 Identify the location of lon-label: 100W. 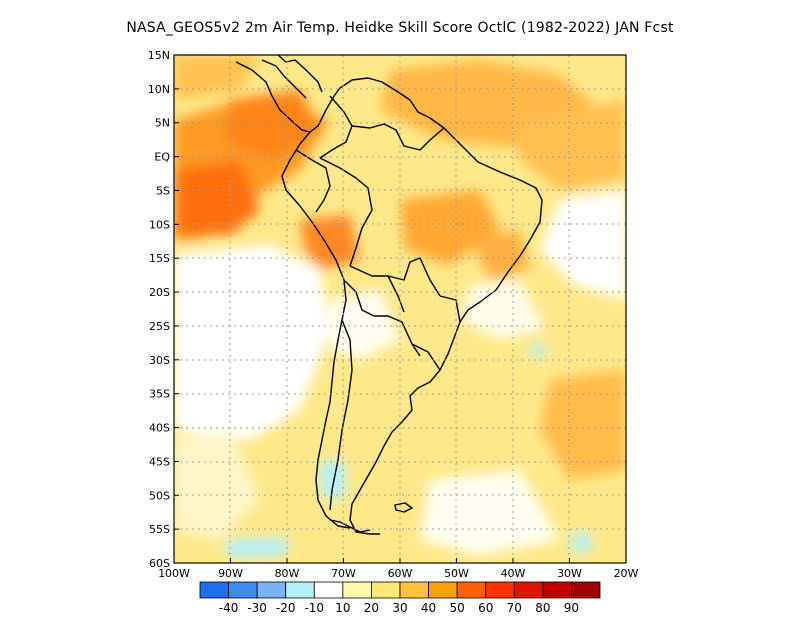
(174, 573).